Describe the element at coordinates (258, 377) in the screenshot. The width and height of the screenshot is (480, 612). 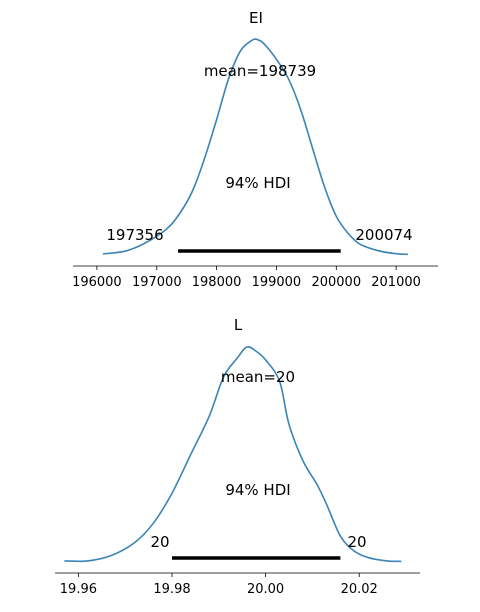
I see `mean-label: mean=20` at that location.